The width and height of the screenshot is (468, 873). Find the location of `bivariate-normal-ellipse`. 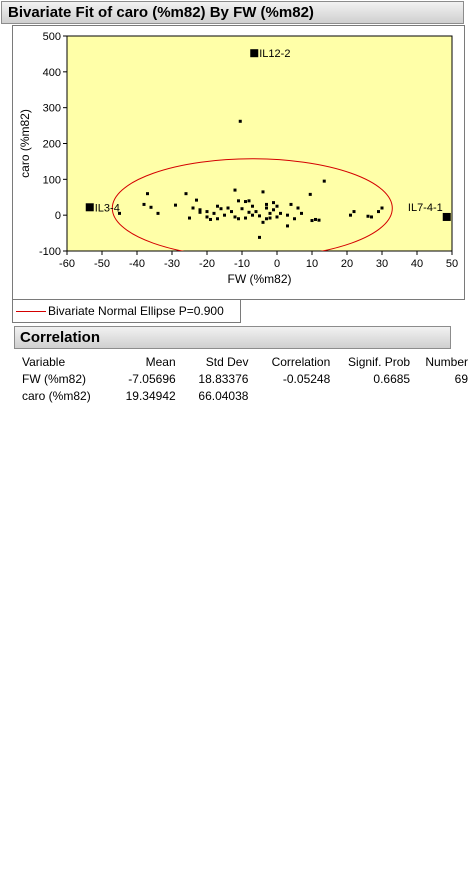

bivariate-normal-ellipse is located at coordinates (252, 204).